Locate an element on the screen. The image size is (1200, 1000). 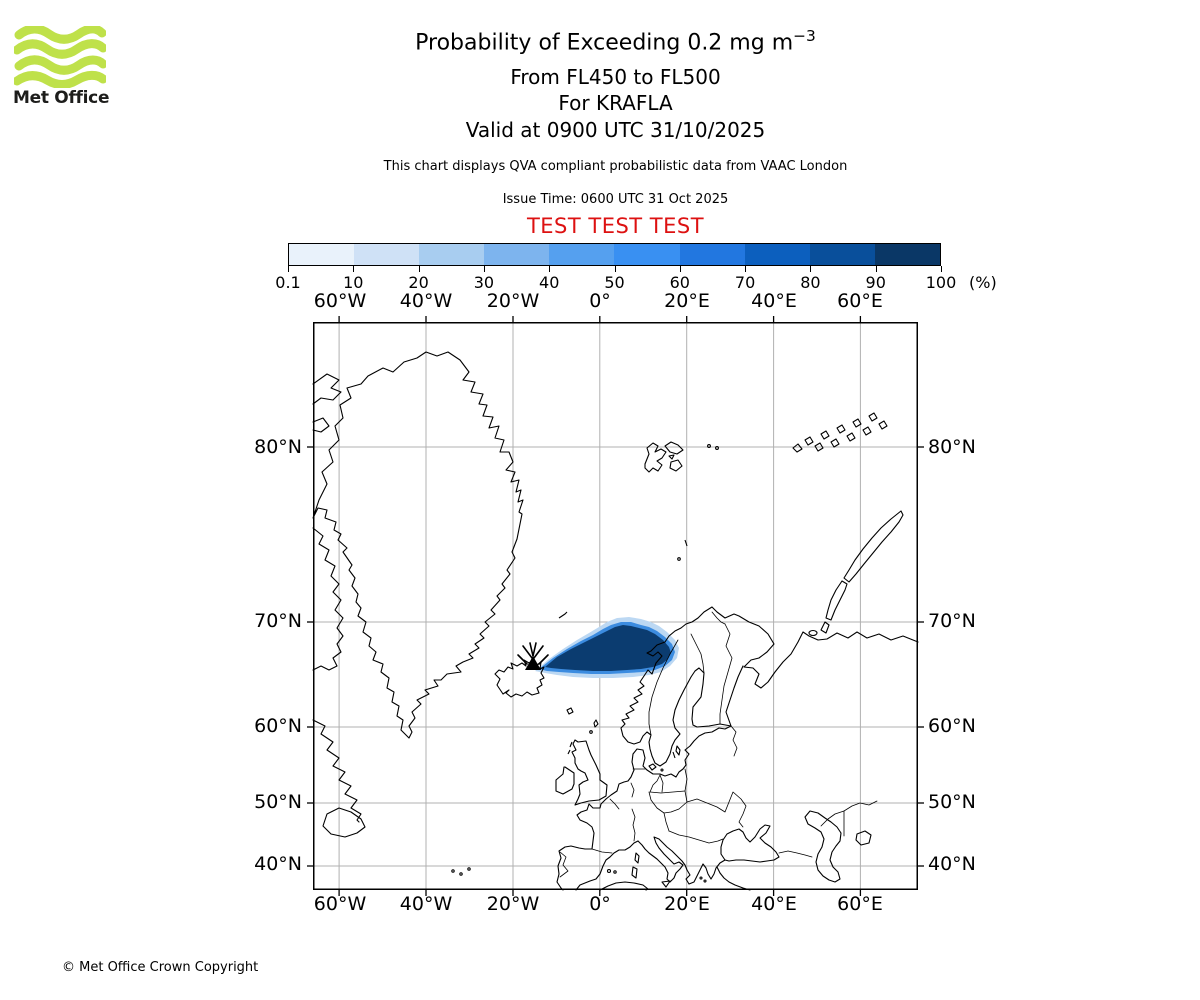
coast-anatolia is located at coordinates (733, 878).